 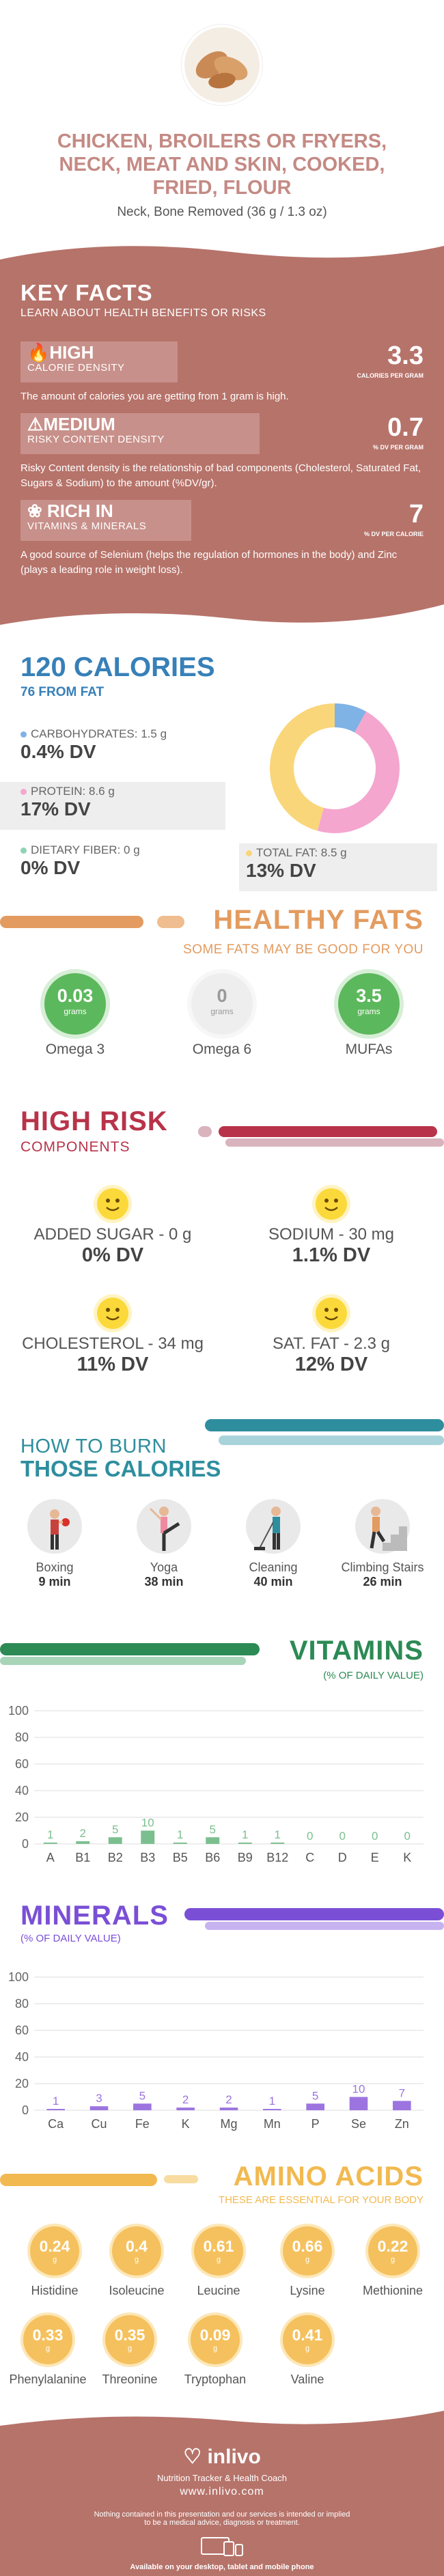 I want to click on nutrient-protein: PROTEIN: 8.6 g 17% DV, so click(x=112, y=806).